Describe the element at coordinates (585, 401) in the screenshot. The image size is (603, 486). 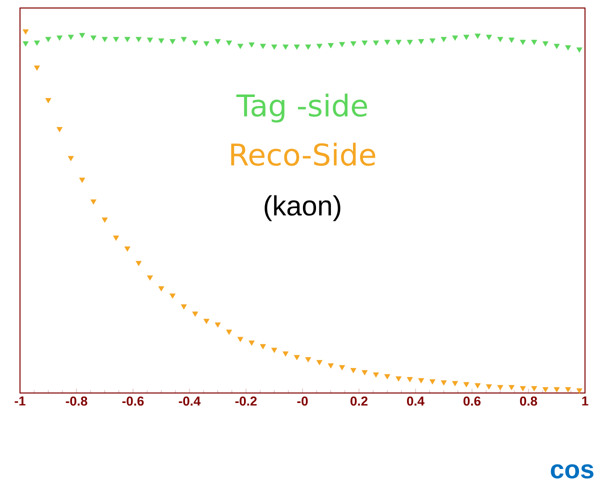
I see `x-tick-label: 1` at that location.